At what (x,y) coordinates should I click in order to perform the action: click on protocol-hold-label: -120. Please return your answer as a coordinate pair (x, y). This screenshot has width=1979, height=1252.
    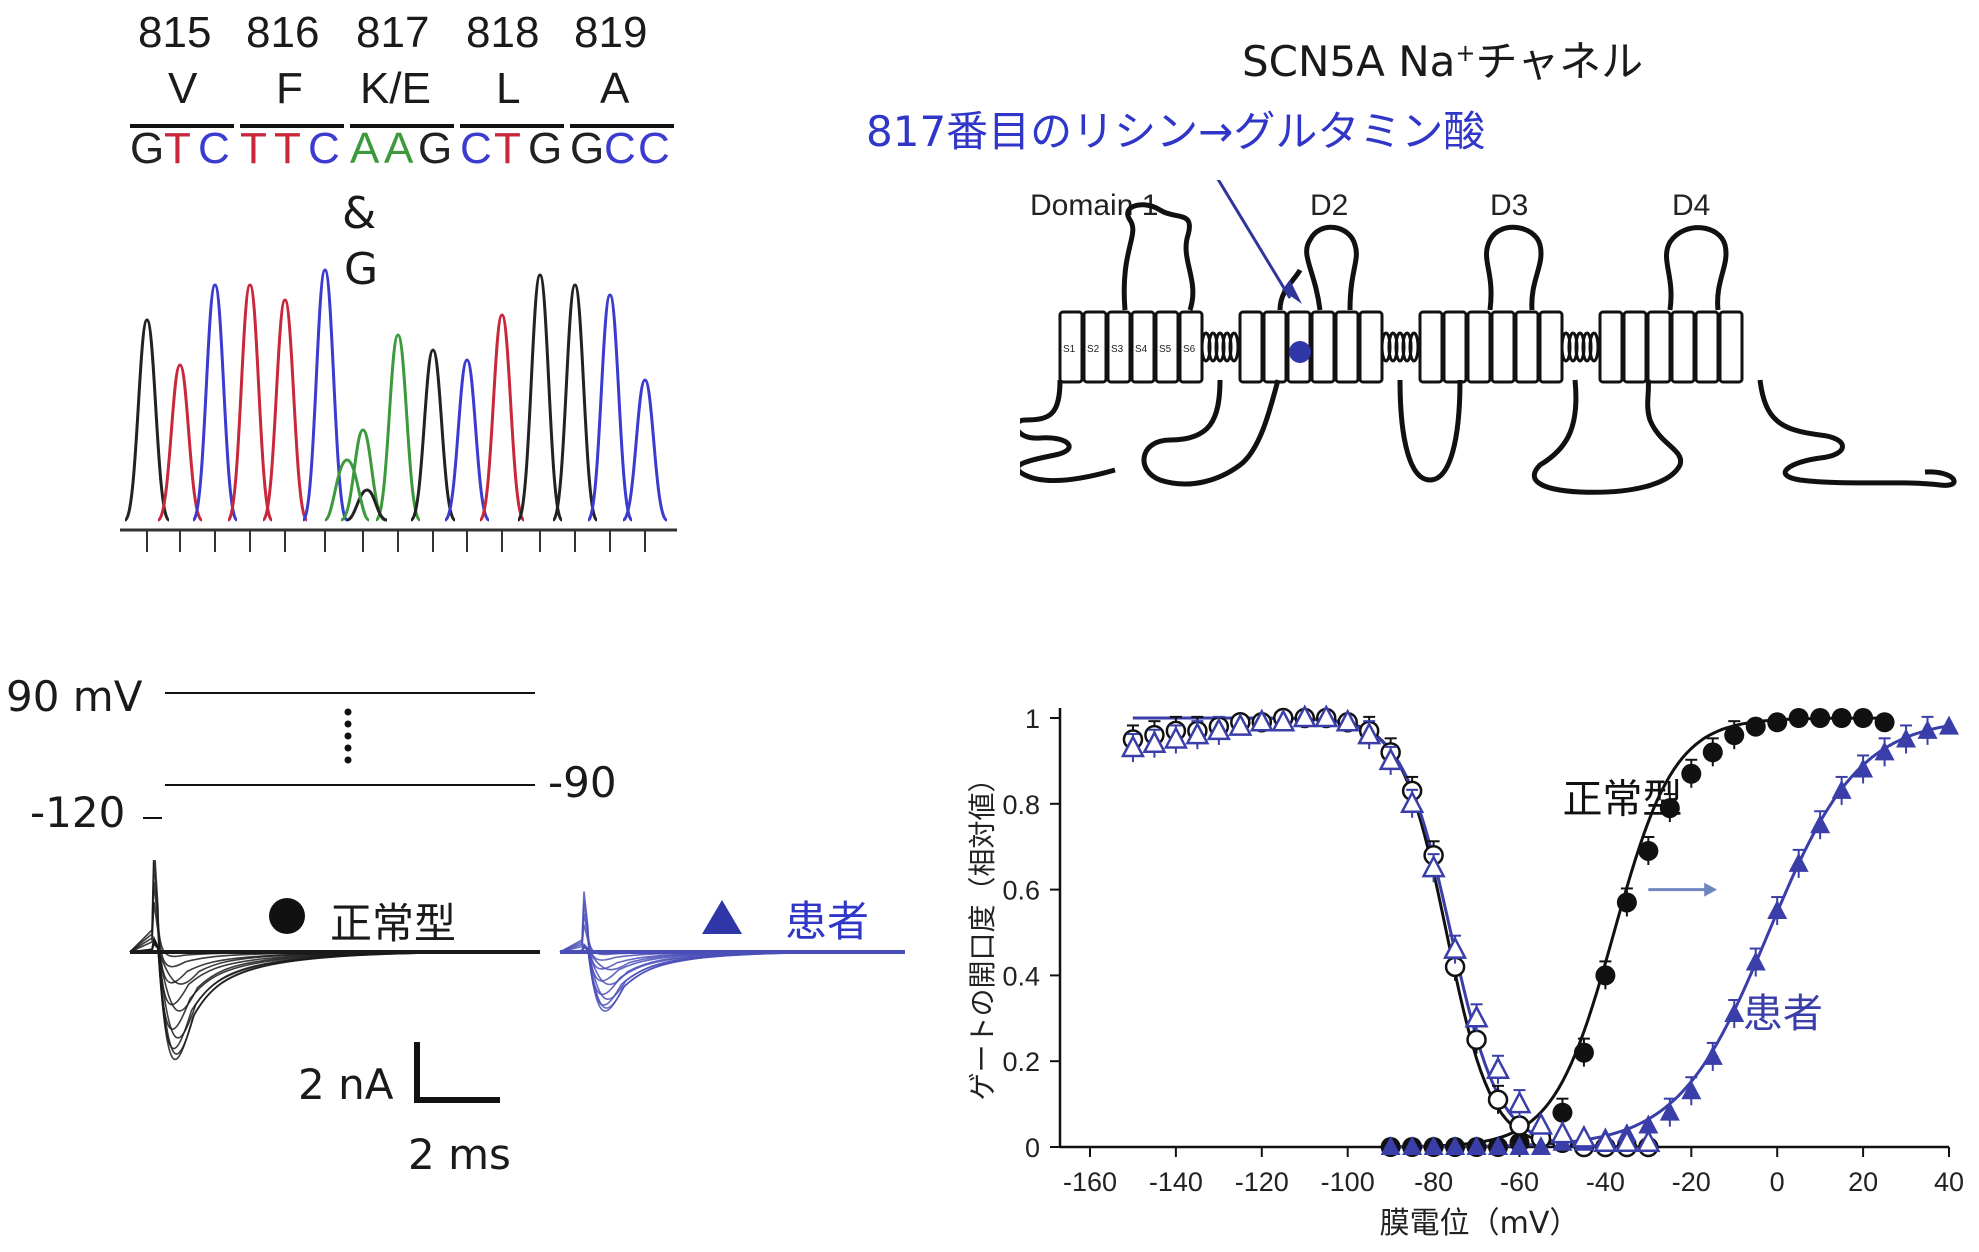
    Looking at the image, I should click on (78, 812).